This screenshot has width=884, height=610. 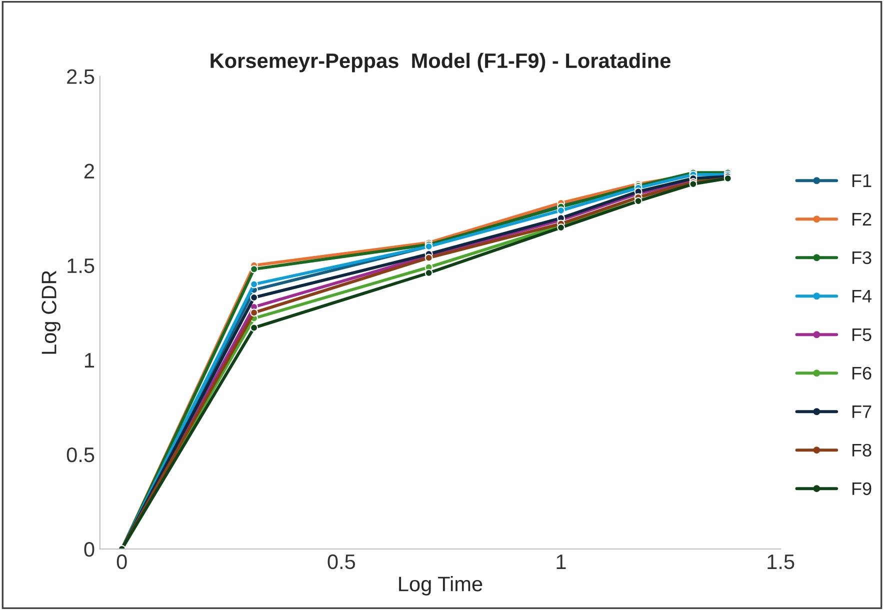 What do you see at coordinates (862, 296) in the screenshot?
I see `legend-label: F4` at bounding box center [862, 296].